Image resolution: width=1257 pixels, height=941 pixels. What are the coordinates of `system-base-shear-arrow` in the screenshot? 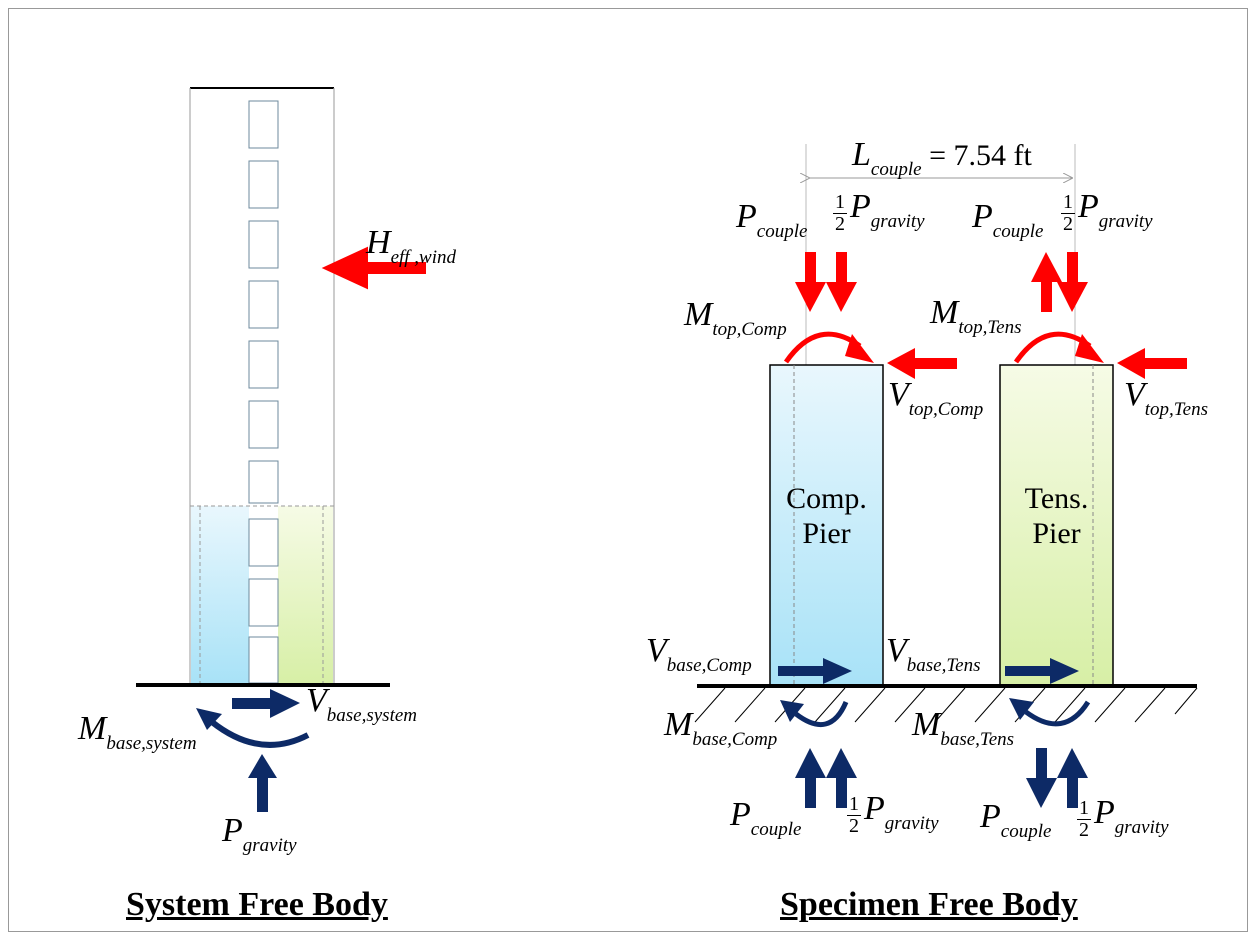 It's located at (266, 703).